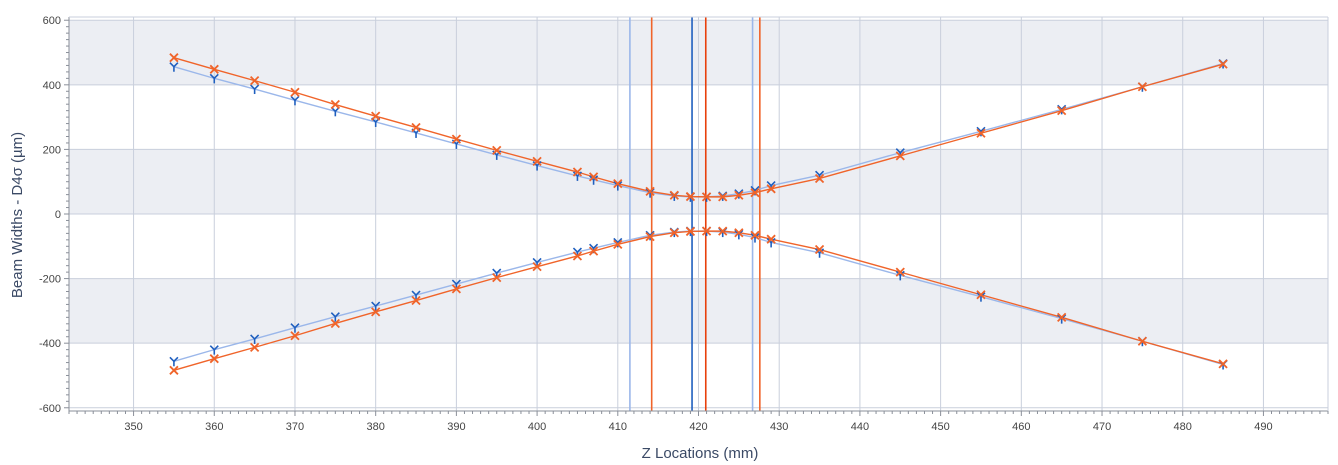 The image size is (1338, 465). I want to click on y-axis-title: Beam Widths - D4σ (µm), so click(17, 215).